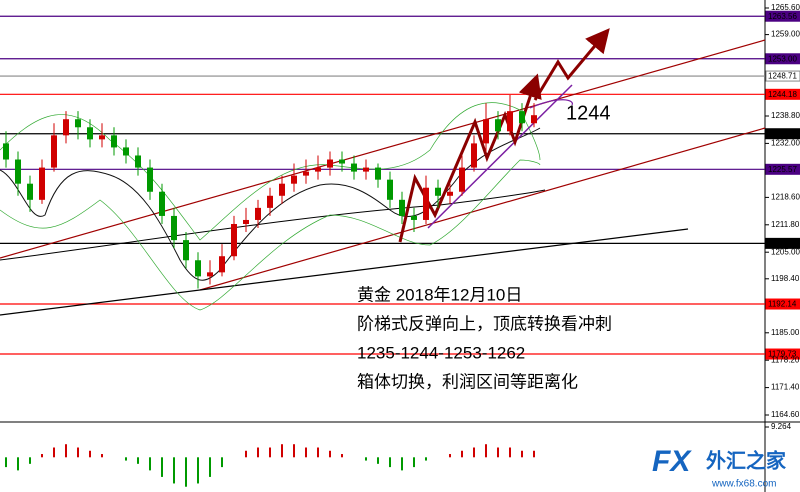 This screenshot has width=800, height=492. What do you see at coordinates (785, 115) in the screenshot?
I see `y-tick-label: 1238.80` at bounding box center [785, 115].